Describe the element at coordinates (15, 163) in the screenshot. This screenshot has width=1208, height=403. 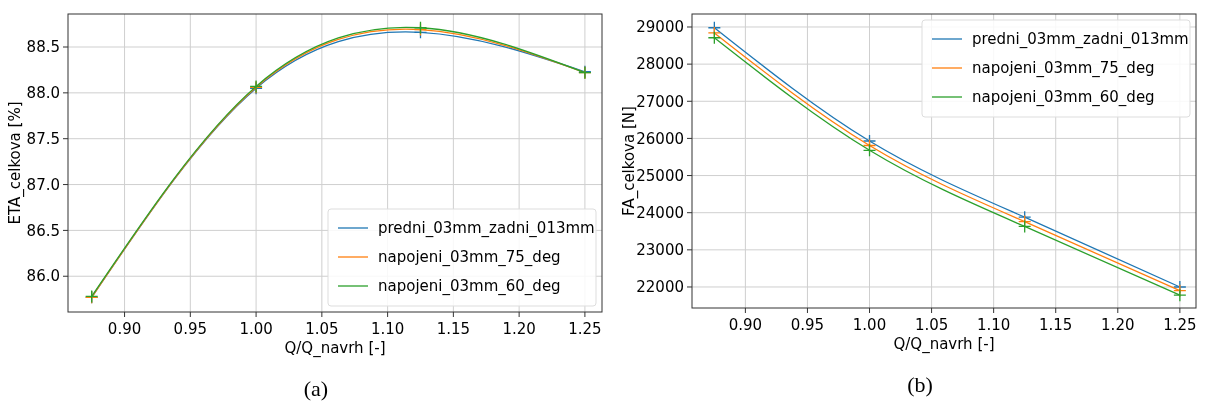
I see `y-axis-title: ETA_celkova [%]` at that location.